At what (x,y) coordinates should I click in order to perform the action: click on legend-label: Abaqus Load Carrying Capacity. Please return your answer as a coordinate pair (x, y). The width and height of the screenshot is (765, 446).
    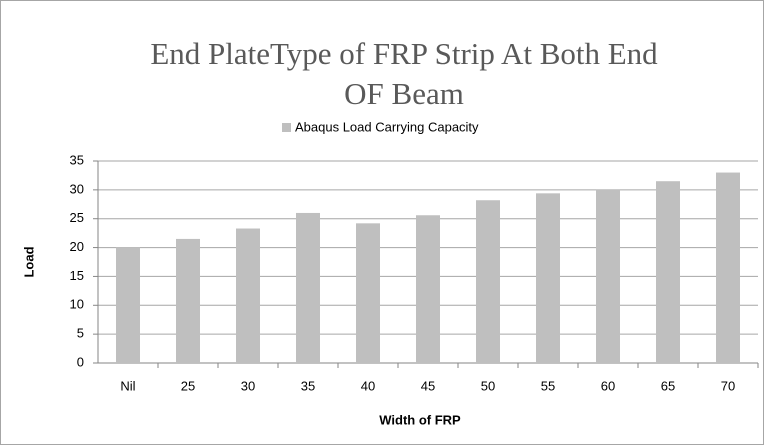
    Looking at the image, I should click on (387, 126).